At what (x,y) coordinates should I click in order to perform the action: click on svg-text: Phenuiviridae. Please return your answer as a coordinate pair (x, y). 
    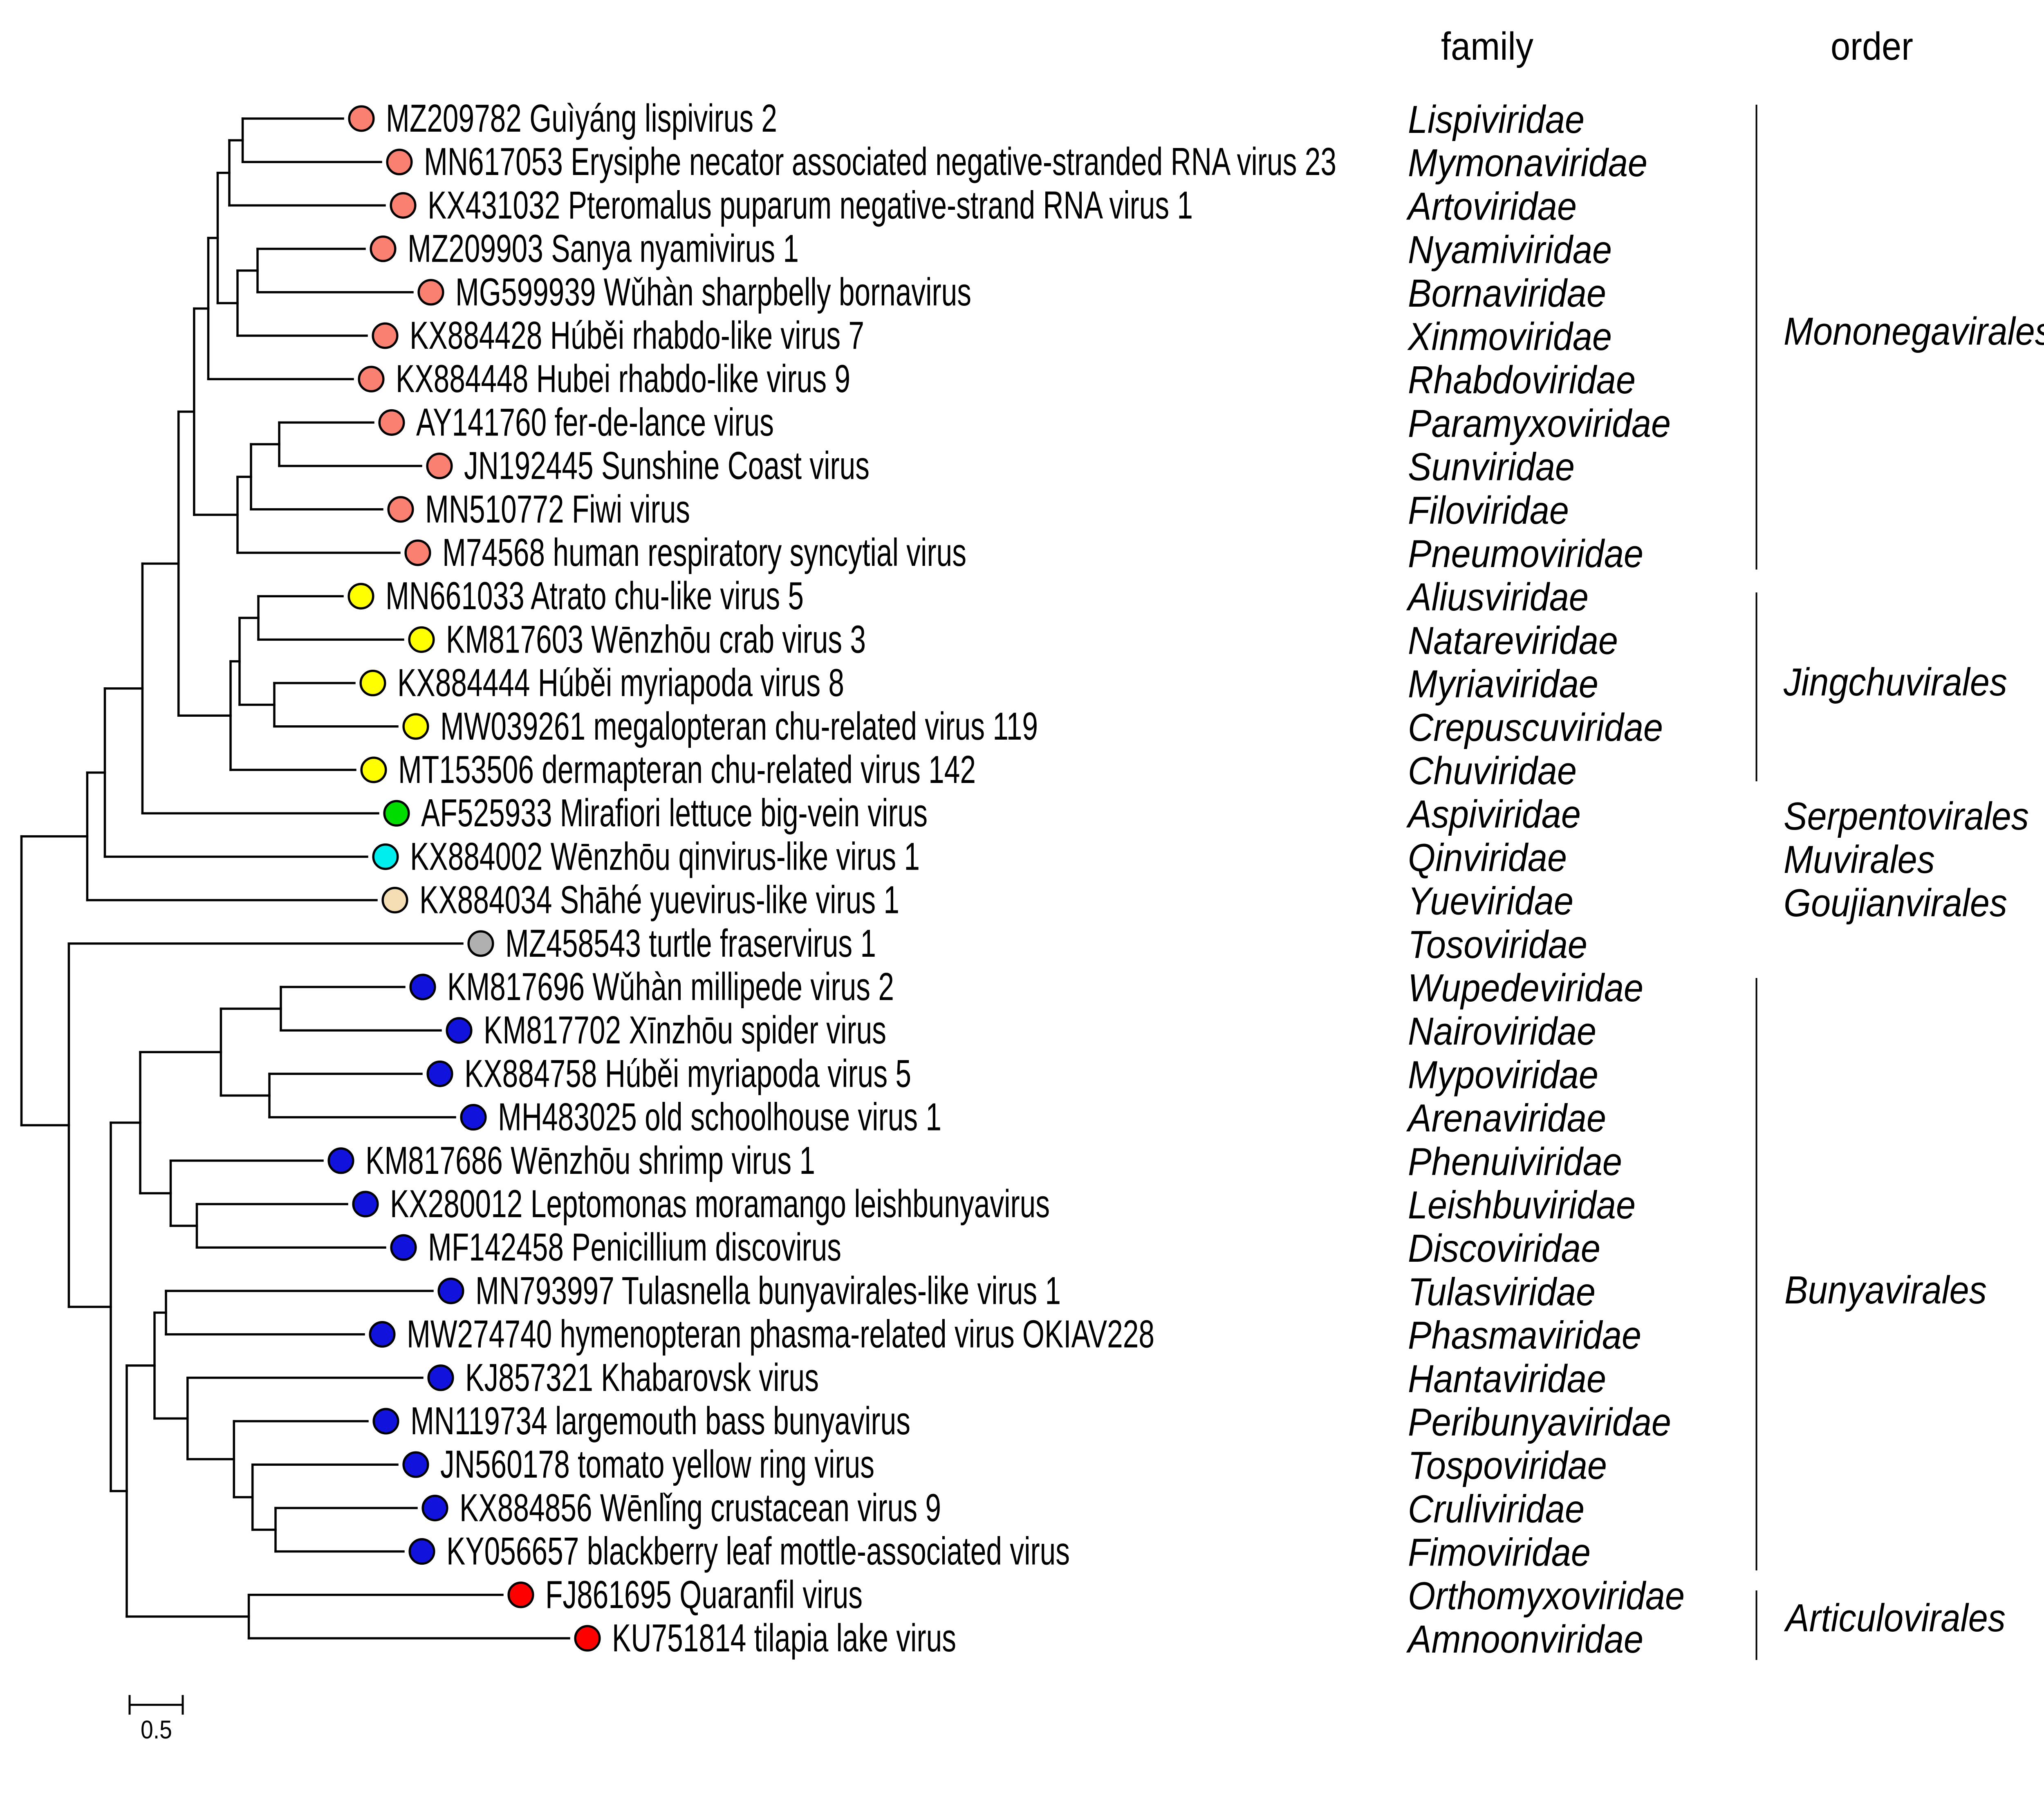
    Looking at the image, I should click on (1515, 1162).